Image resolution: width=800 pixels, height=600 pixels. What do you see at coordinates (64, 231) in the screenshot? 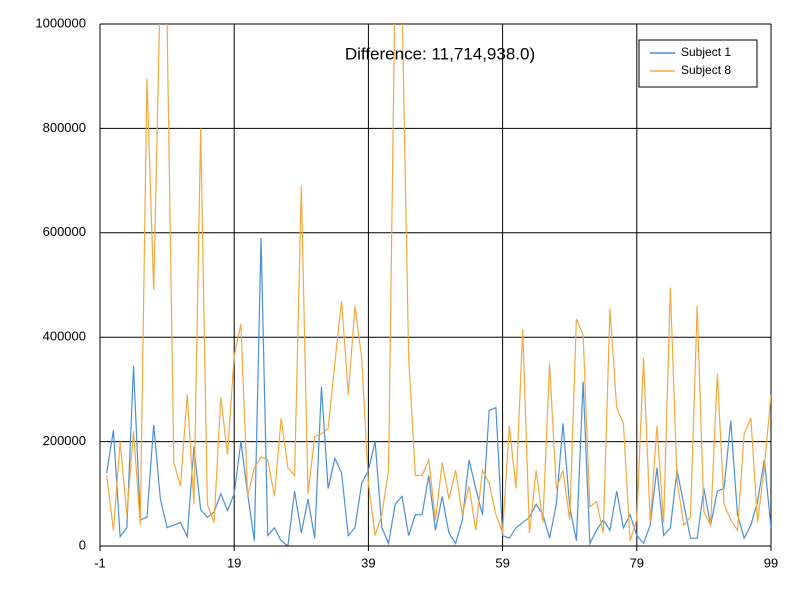
I see `y-tick-label: 600000` at bounding box center [64, 231].